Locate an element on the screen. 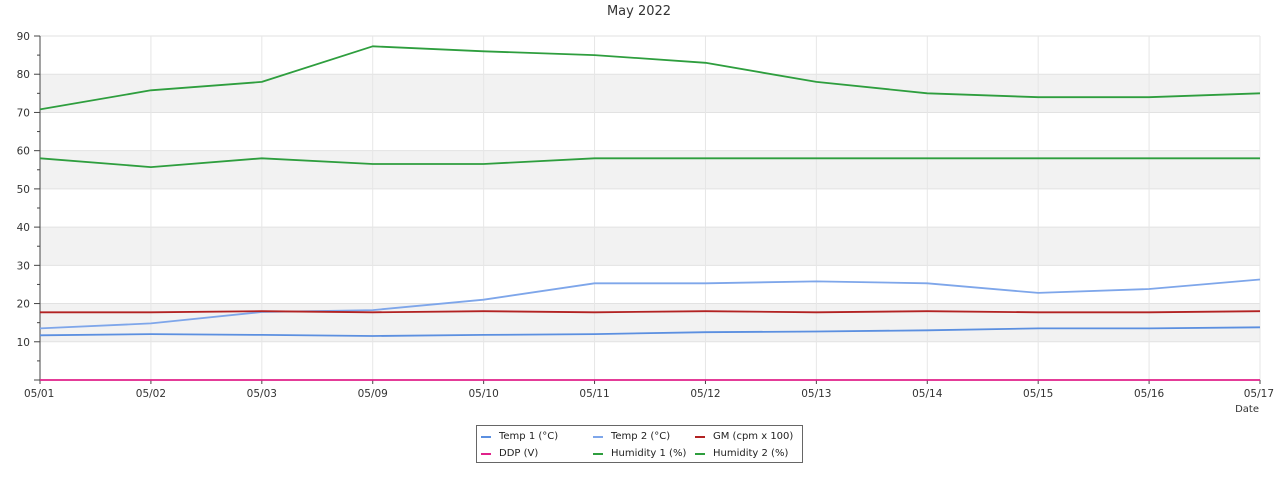 This screenshot has width=1280, height=500. legend-item: Humidity 1 (%) is located at coordinates (639, 453).